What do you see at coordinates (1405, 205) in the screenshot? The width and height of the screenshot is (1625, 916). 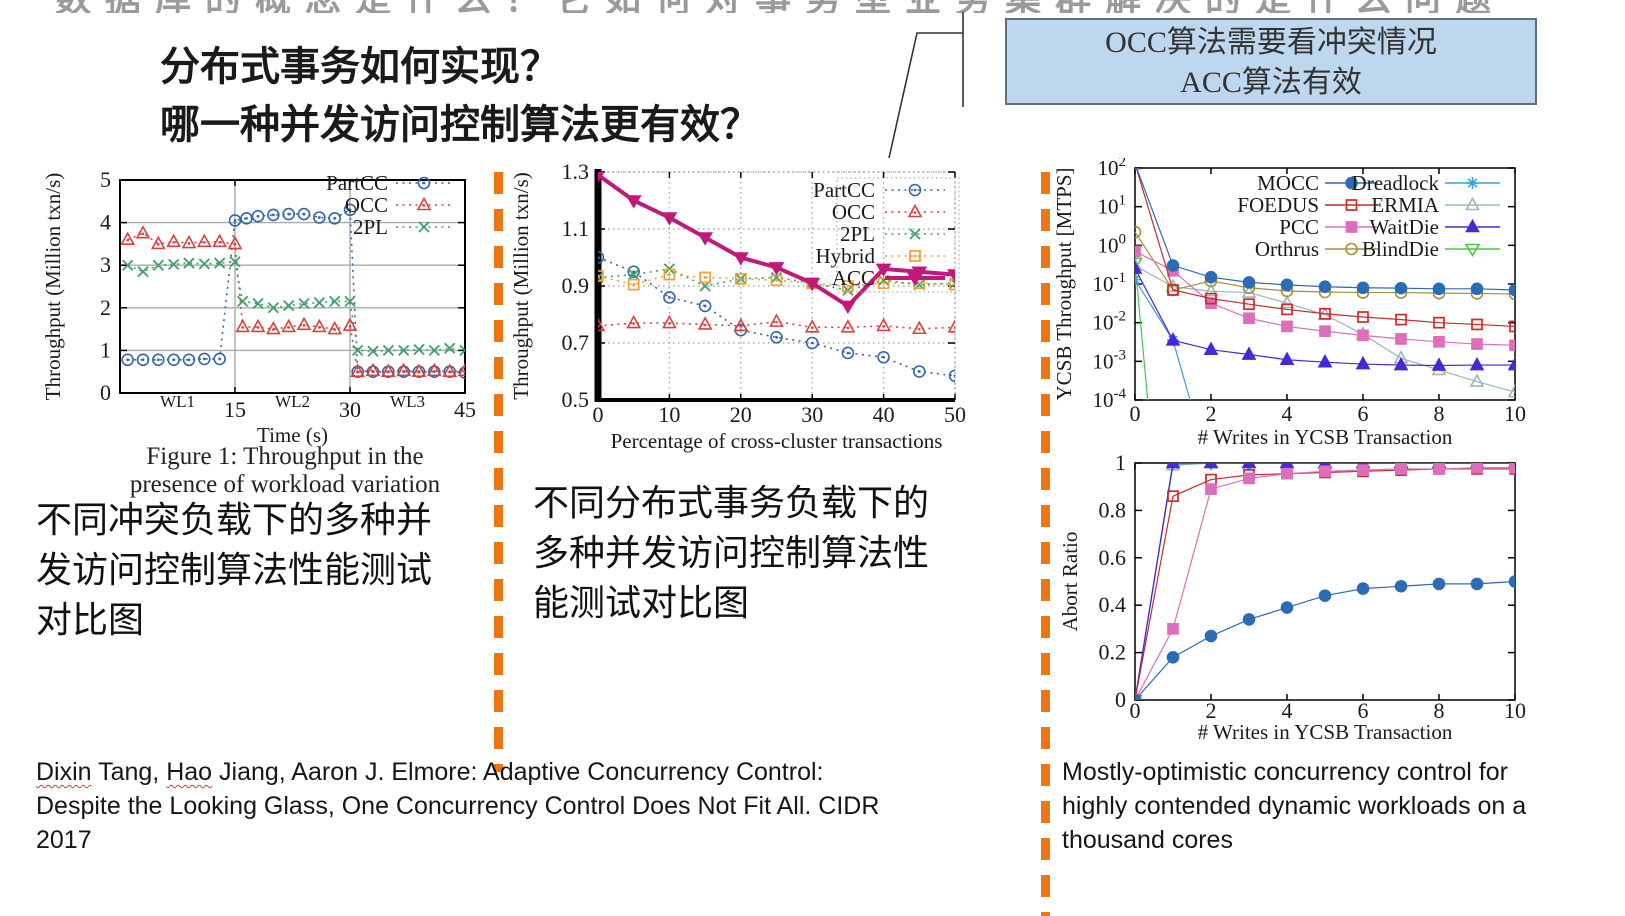 I see `legend-label: ERMIA` at bounding box center [1405, 205].